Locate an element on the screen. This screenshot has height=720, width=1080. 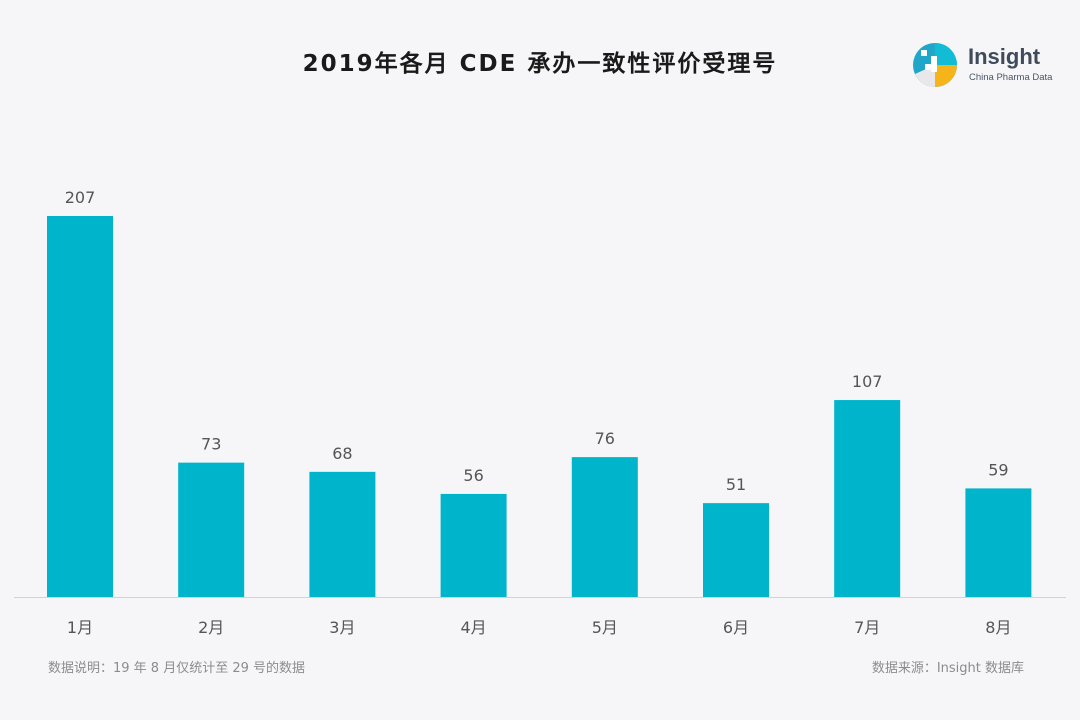
data-label-4: 56 is located at coordinates (473, 475).